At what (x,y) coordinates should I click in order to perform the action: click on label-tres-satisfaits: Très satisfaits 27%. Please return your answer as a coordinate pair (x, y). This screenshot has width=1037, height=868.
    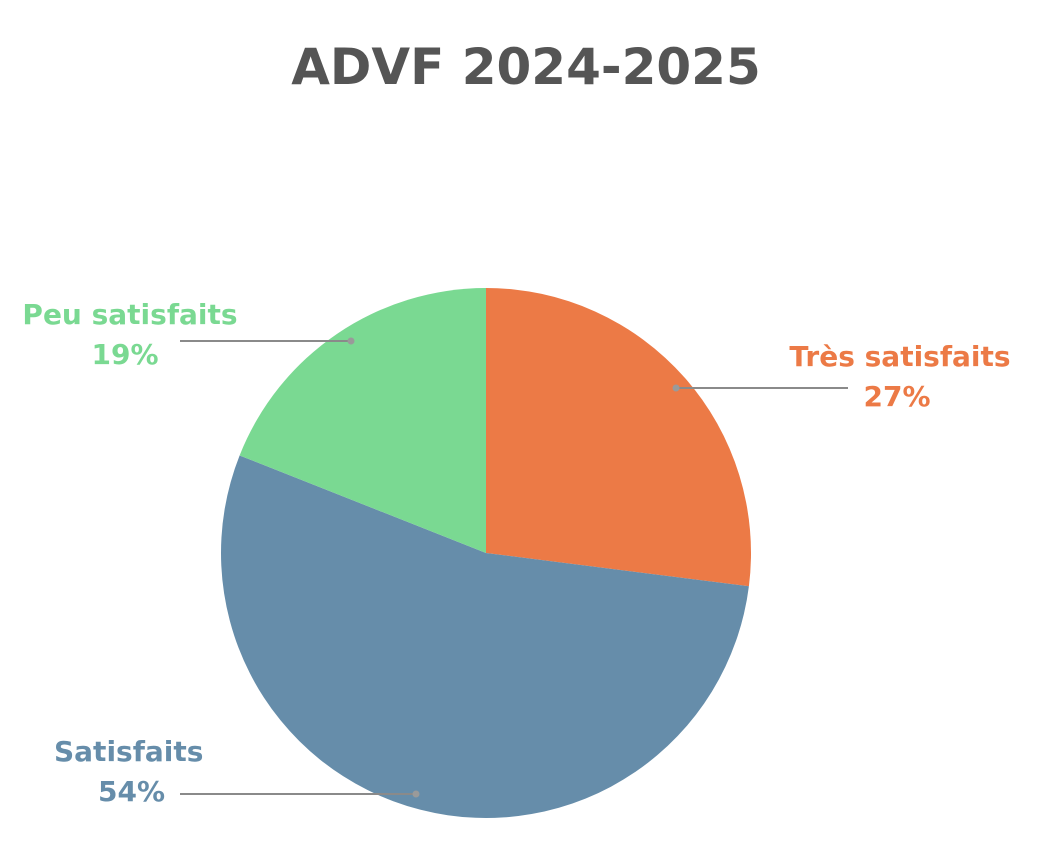
    Looking at the image, I should click on (900, 377).